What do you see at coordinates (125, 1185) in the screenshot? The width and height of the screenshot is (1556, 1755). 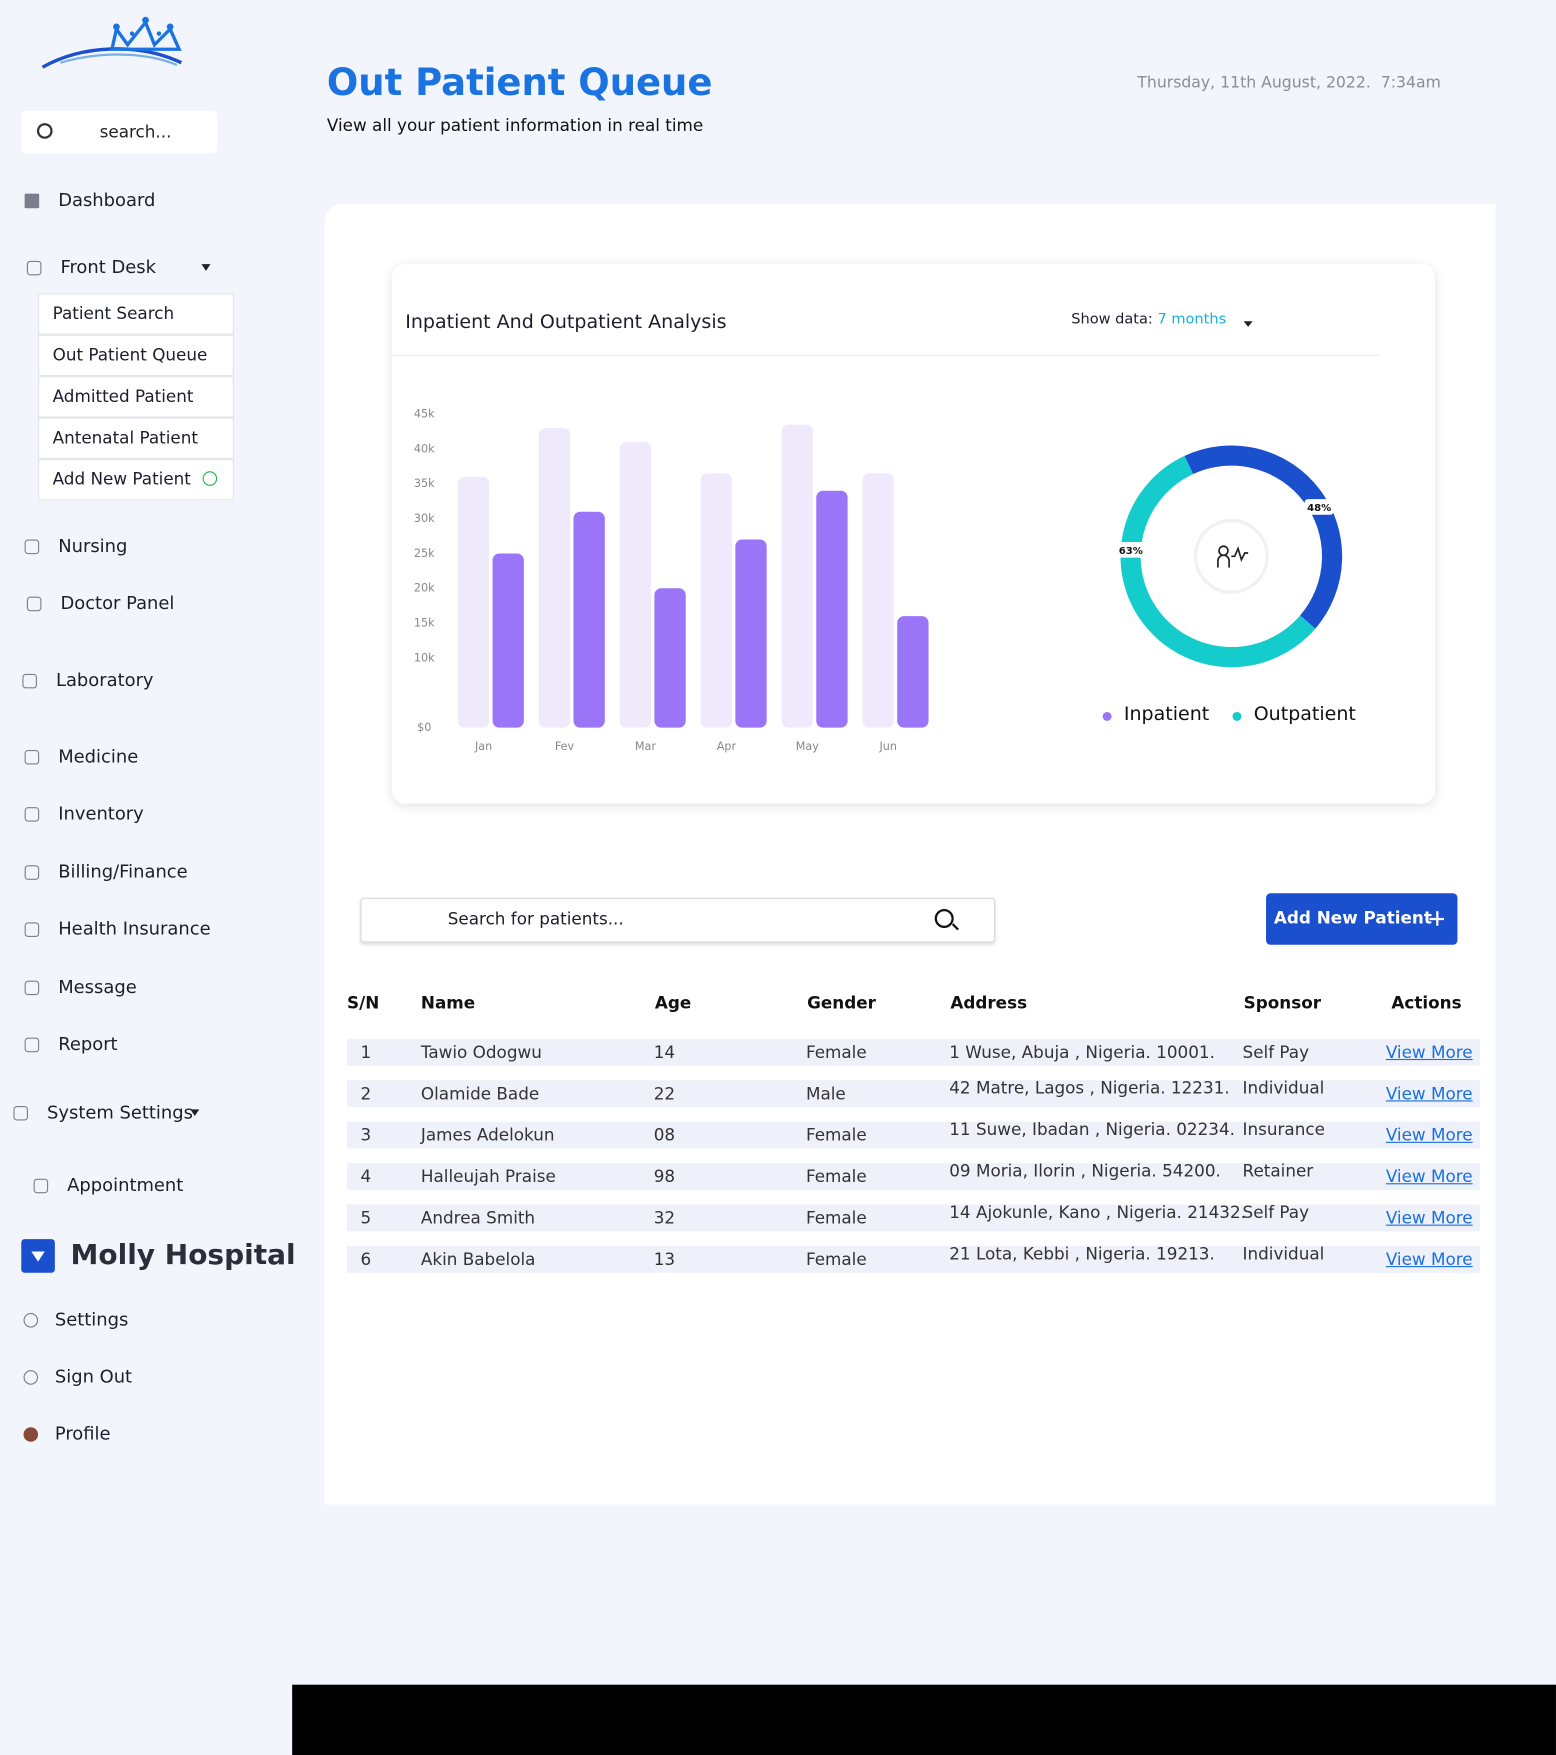 I see `nav-item: Appointment` at bounding box center [125, 1185].